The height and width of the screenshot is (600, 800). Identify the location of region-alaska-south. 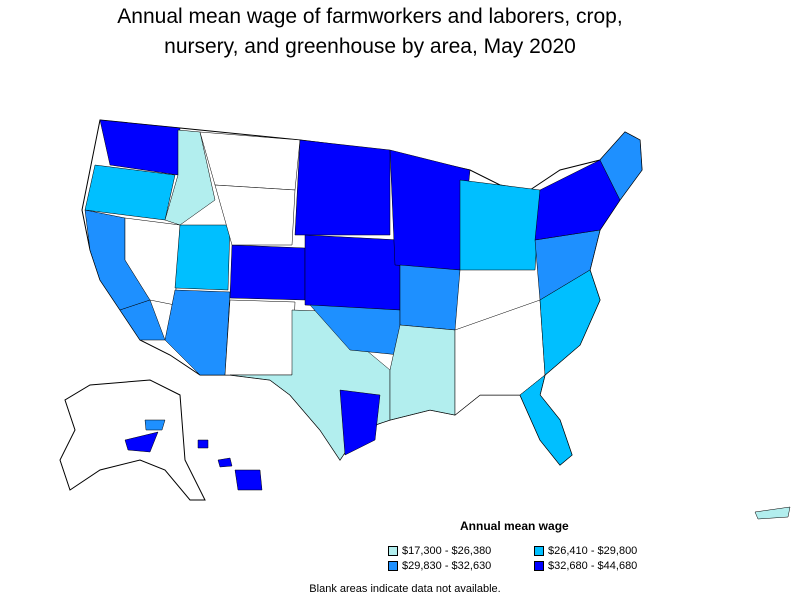
(141, 442).